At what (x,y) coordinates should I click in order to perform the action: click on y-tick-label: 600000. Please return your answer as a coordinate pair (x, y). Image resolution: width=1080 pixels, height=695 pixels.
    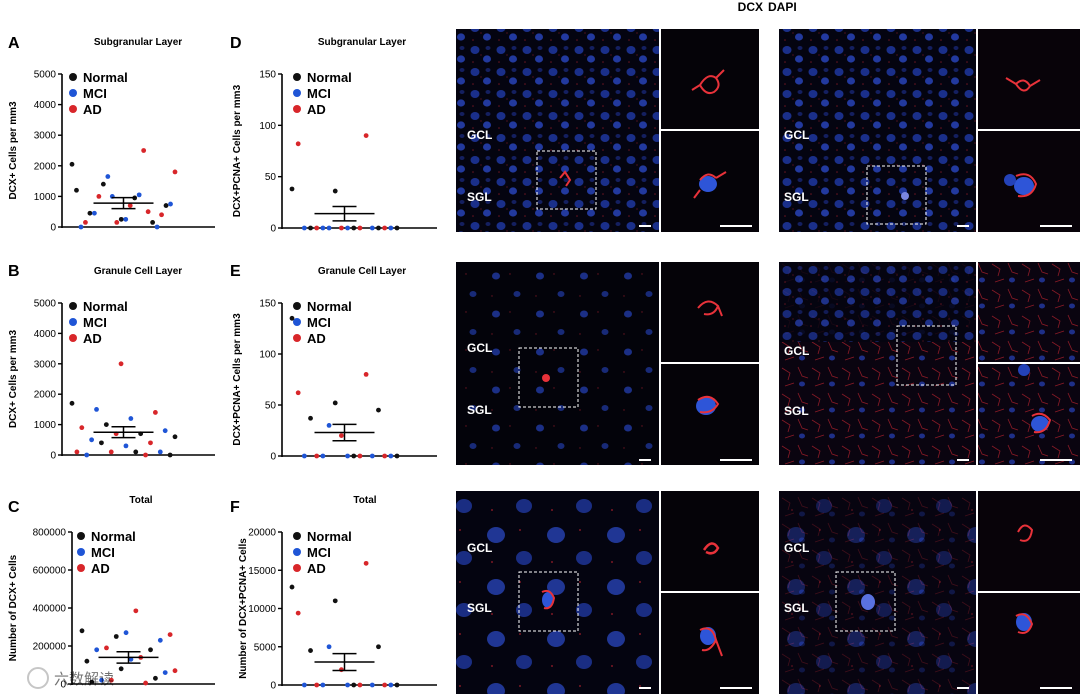
    Looking at the image, I should click on (50, 571).